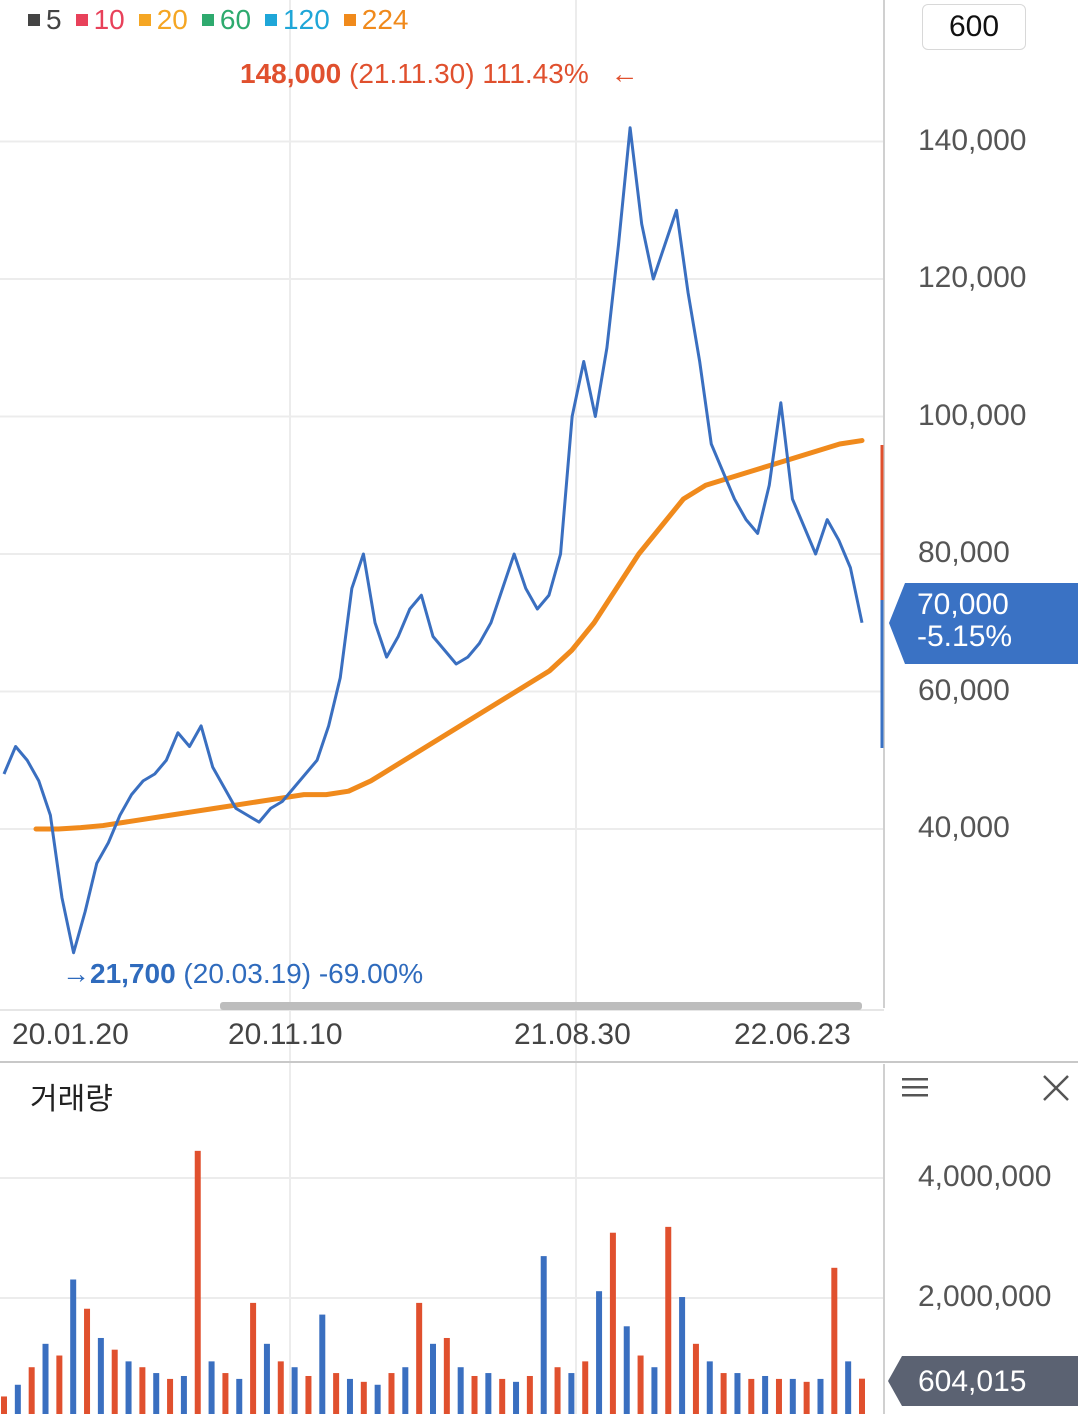 Image resolution: width=1078 pixels, height=1414 pixels. Describe the element at coordinates (133, 973) in the screenshot. I see `low-price: 21,700` at that location.